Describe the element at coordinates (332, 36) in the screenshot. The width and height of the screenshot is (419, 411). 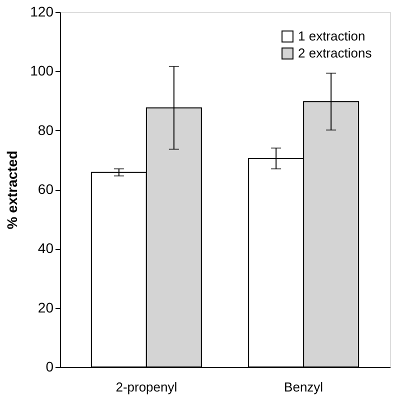
I see `legend-label: 1 extraction` at that location.